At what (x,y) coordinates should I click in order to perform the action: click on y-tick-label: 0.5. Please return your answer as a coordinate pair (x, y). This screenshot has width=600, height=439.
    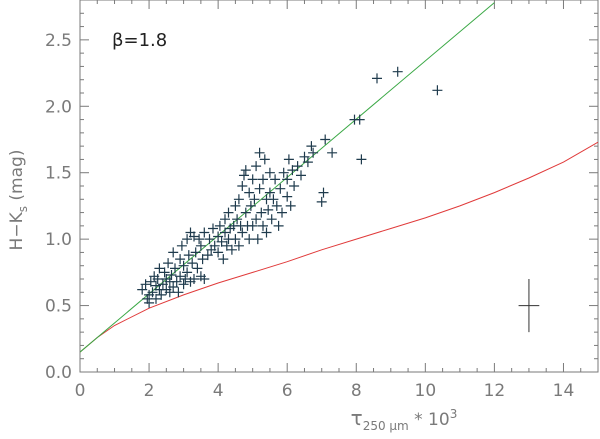
    Looking at the image, I should click on (58, 307).